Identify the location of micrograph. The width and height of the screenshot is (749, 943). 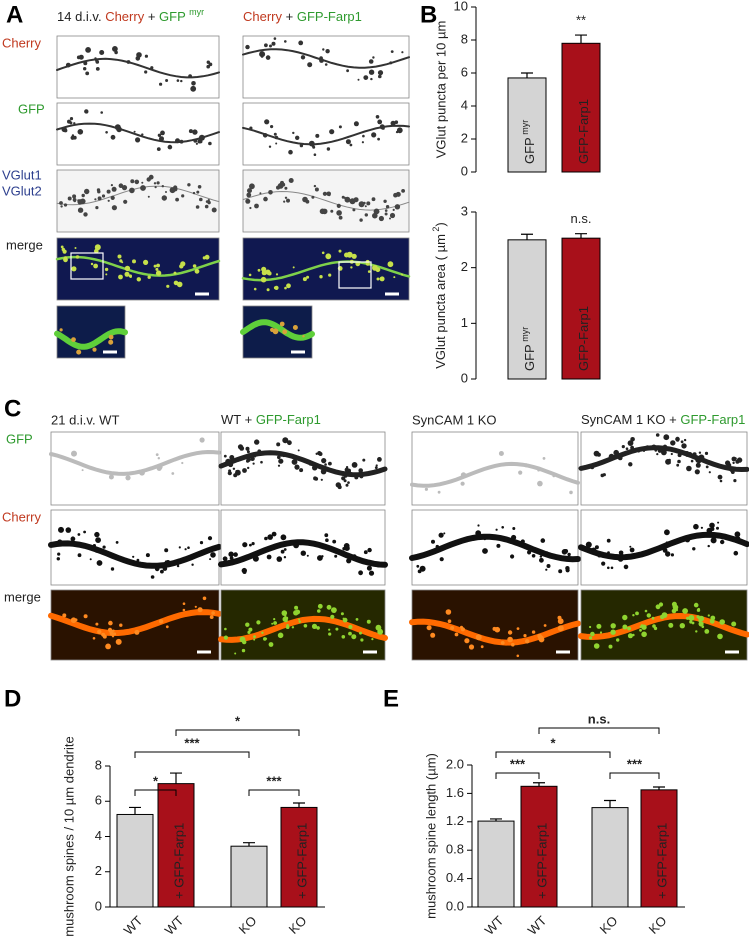
(326, 269).